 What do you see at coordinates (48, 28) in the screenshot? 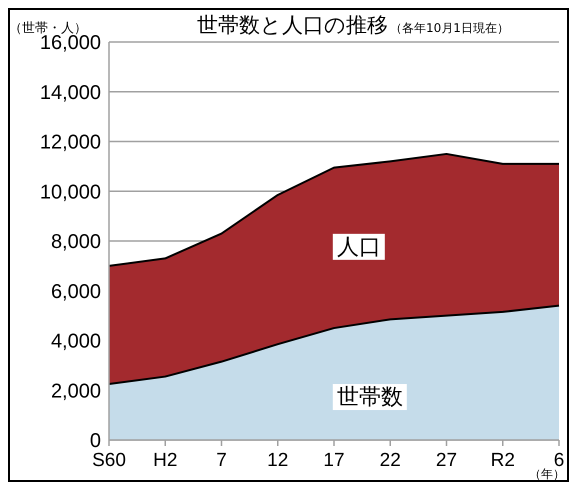
I see `y-axis-title: （世帯・人）` at bounding box center [48, 28].